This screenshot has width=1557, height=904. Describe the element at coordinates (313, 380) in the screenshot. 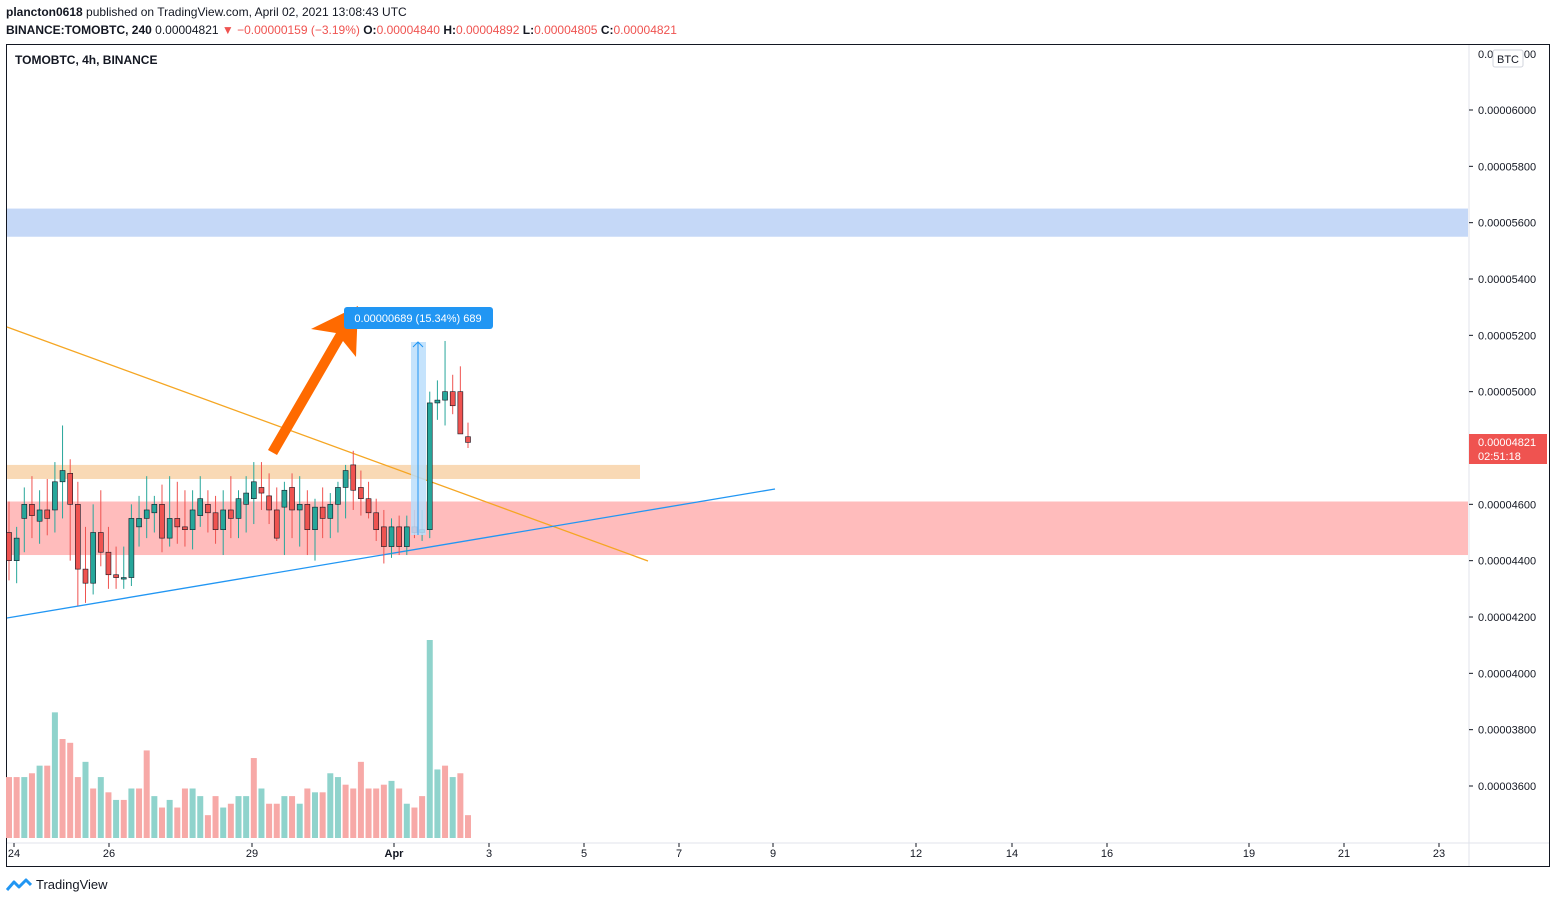

I see `annotation-arrow` at that location.